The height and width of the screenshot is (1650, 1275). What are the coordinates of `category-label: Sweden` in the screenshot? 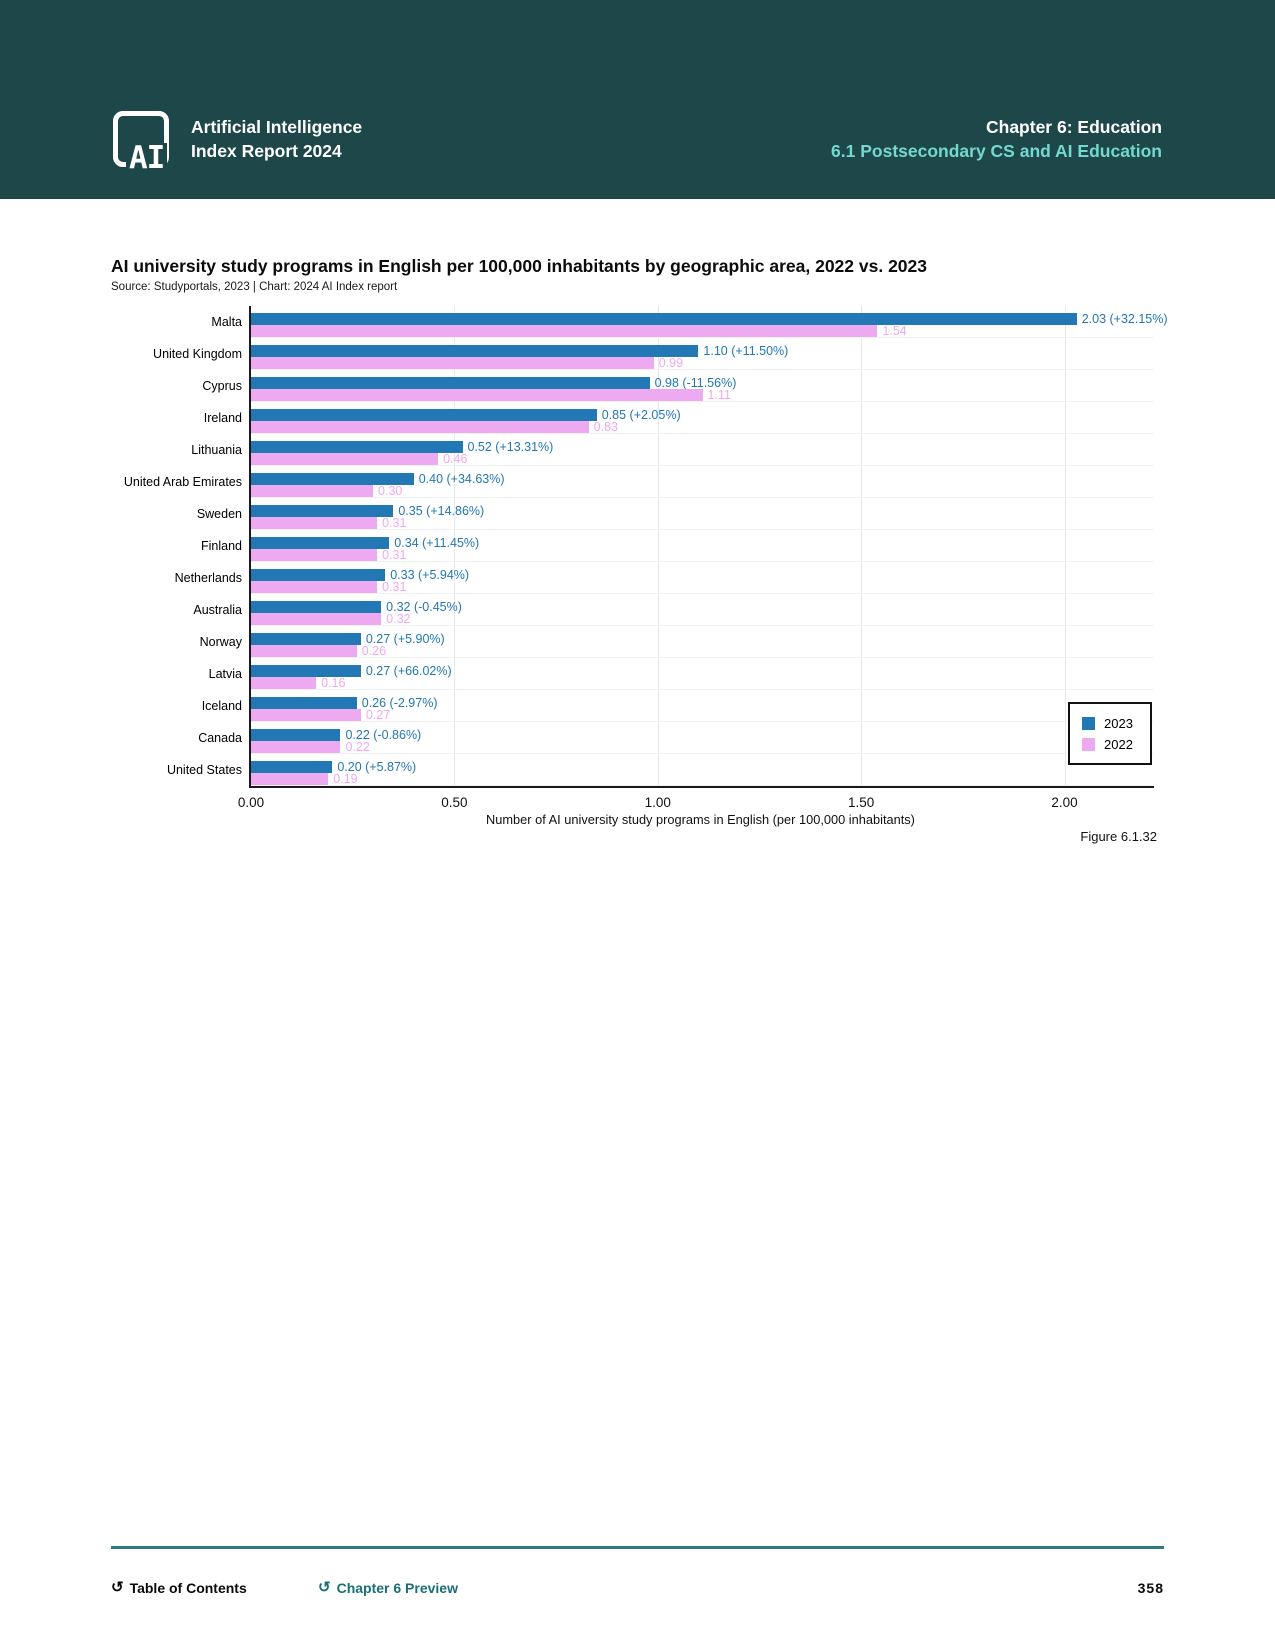 It's located at (219, 513).